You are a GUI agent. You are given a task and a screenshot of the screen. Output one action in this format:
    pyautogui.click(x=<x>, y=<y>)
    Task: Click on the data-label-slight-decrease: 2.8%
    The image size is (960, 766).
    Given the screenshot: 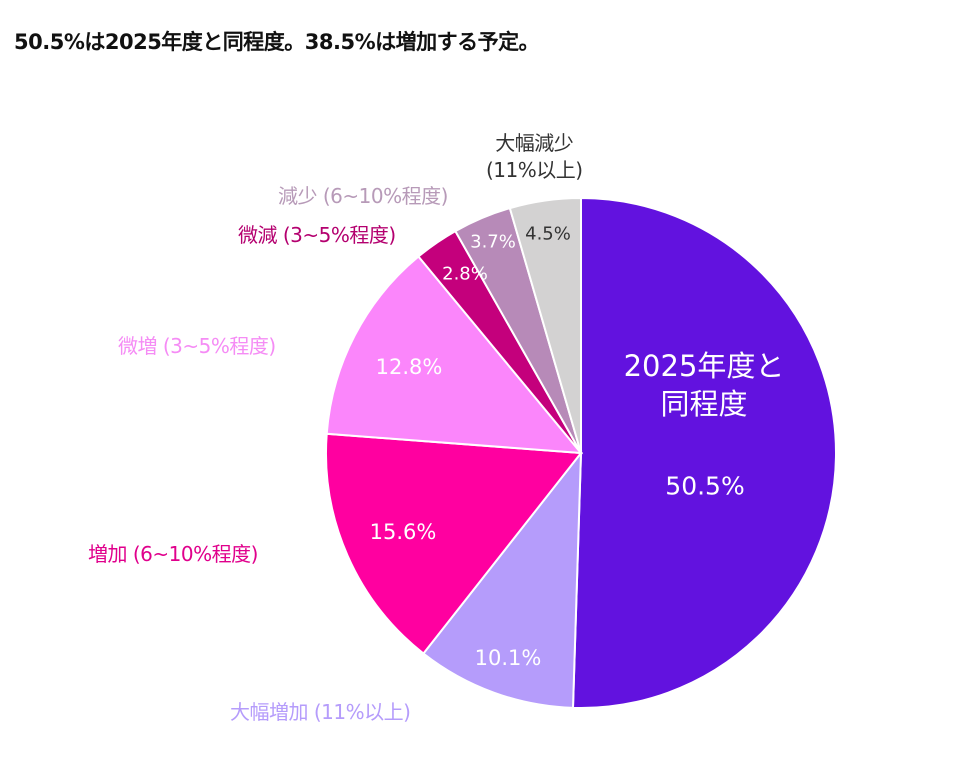 What is the action you would take?
    pyautogui.click(x=465, y=274)
    